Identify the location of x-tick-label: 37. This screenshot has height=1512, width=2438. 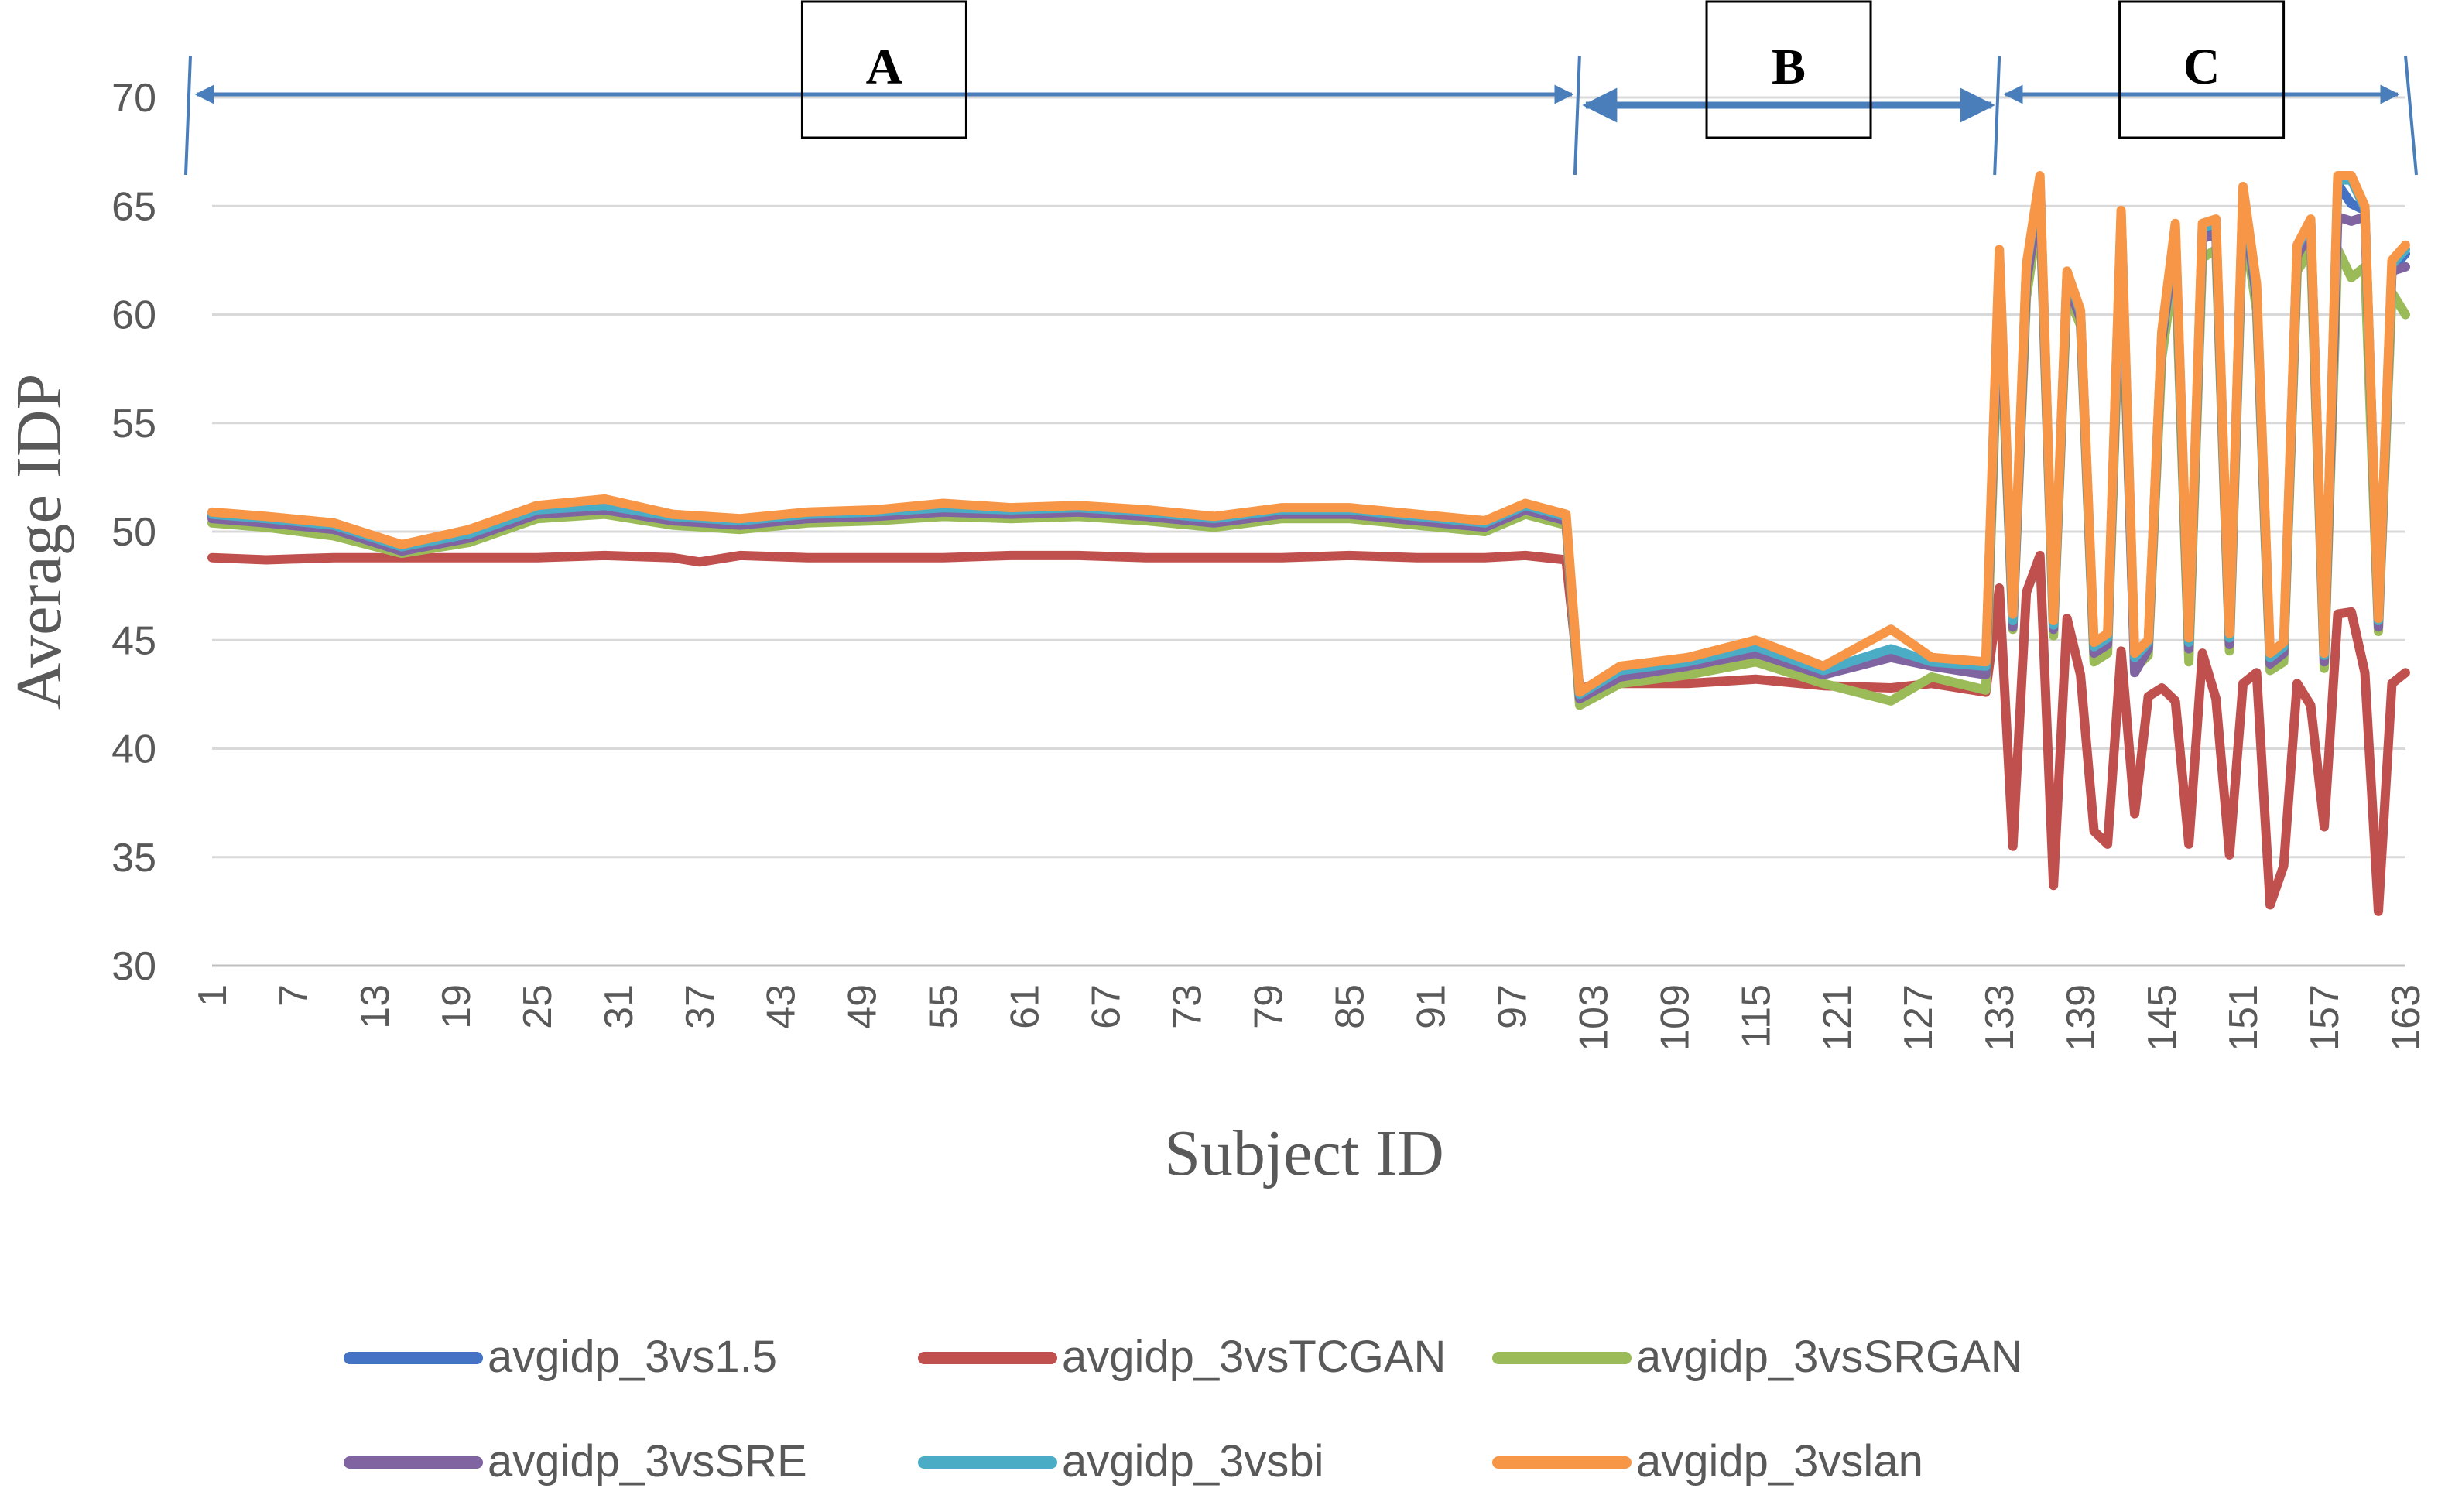
(700, 1007).